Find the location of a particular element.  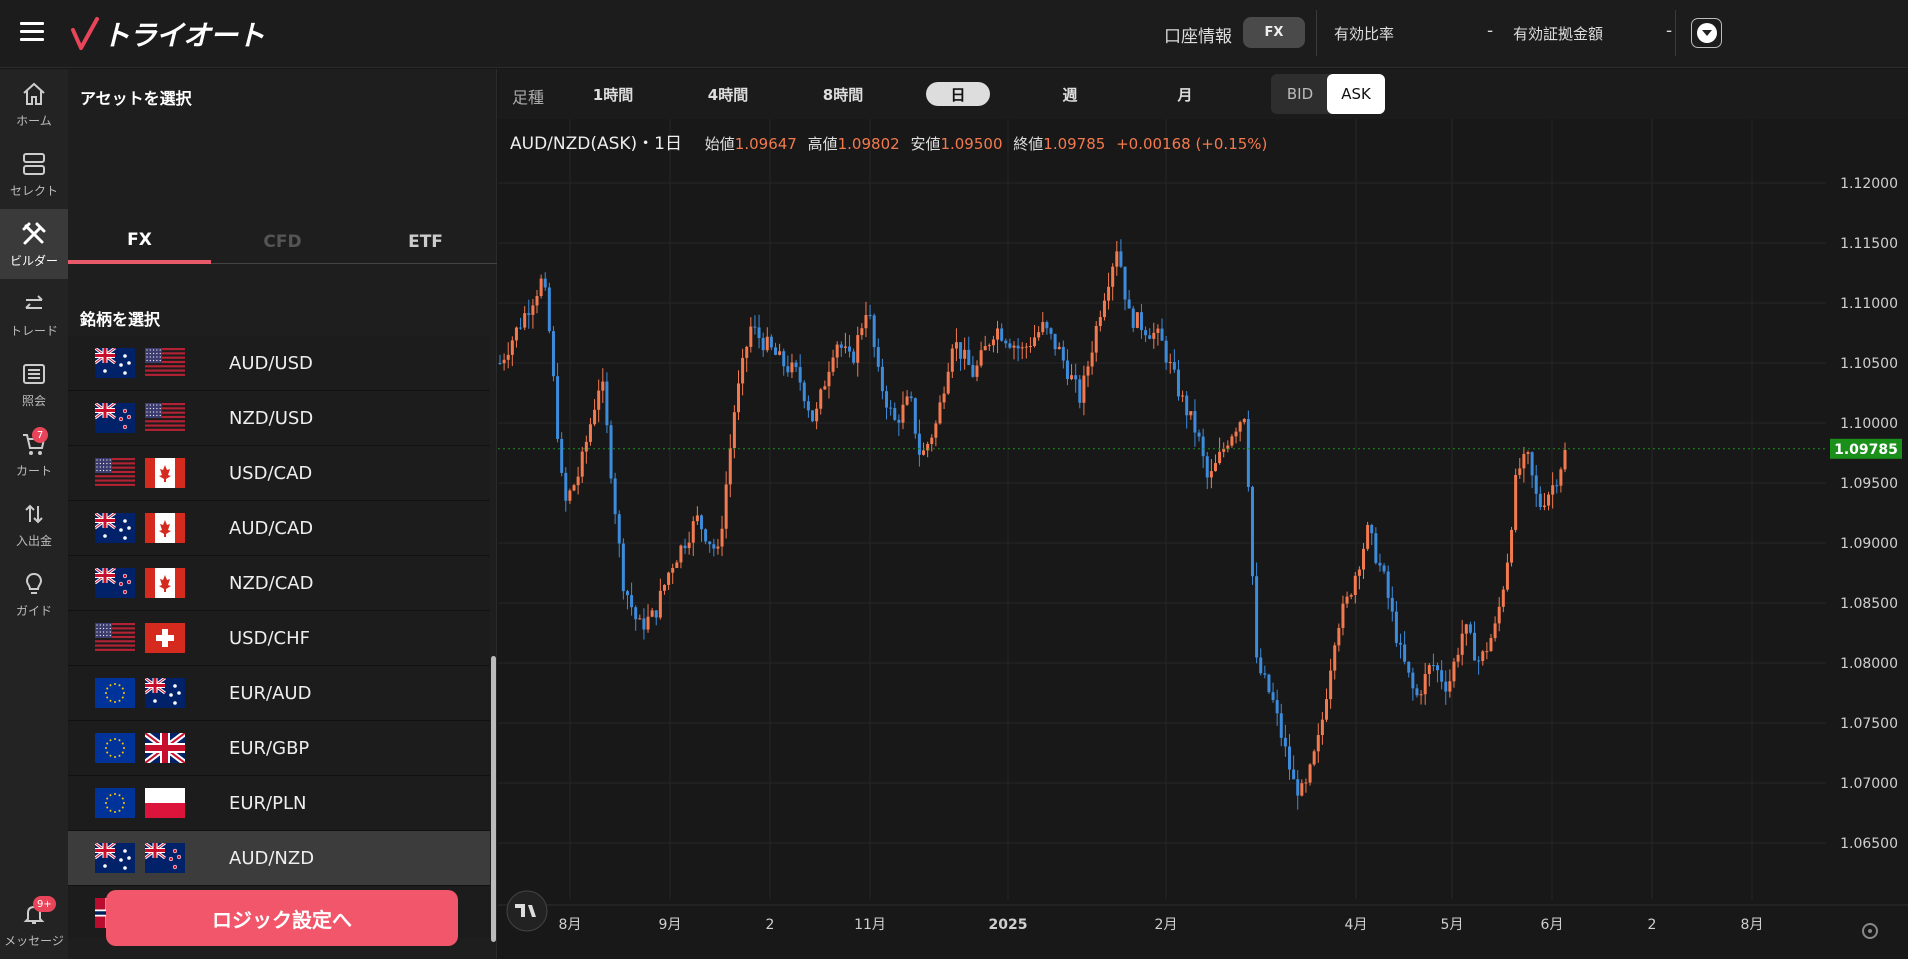

account-info-label: 口座情報 is located at coordinates (1198, 37).